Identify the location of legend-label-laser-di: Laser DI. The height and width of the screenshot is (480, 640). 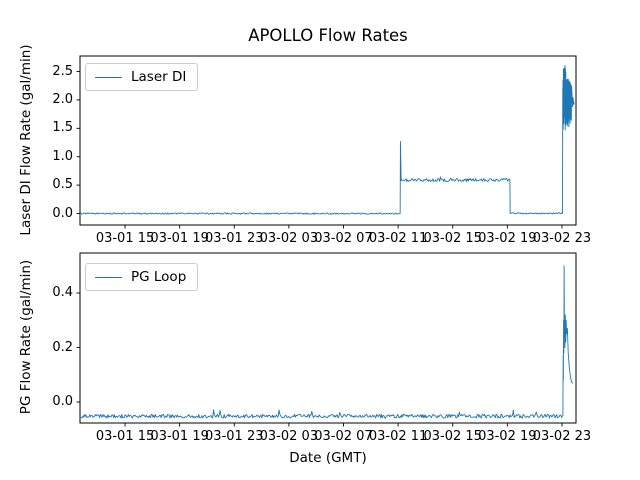
(159, 77).